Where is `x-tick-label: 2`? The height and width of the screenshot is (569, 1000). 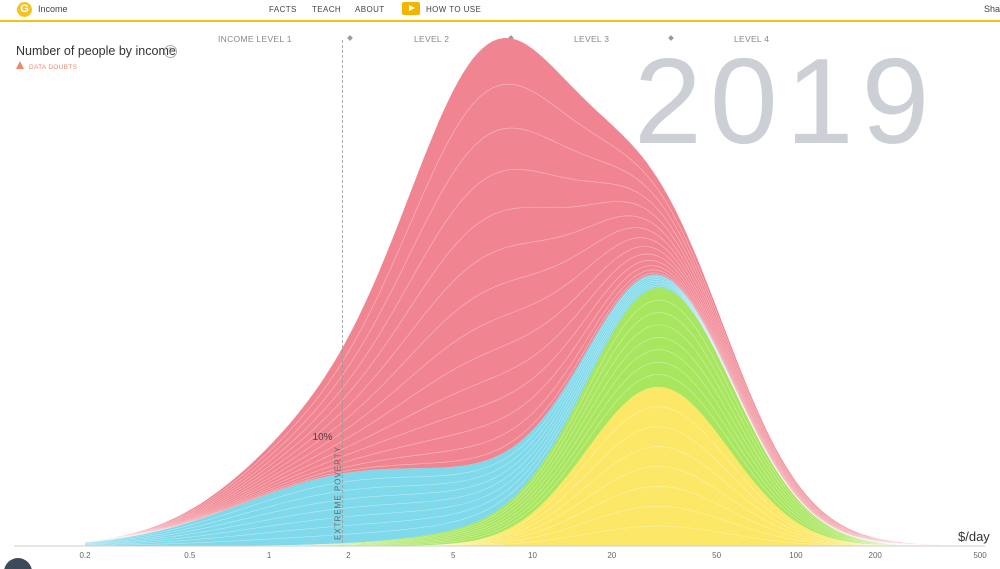
x-tick-label: 2 is located at coordinates (348, 555).